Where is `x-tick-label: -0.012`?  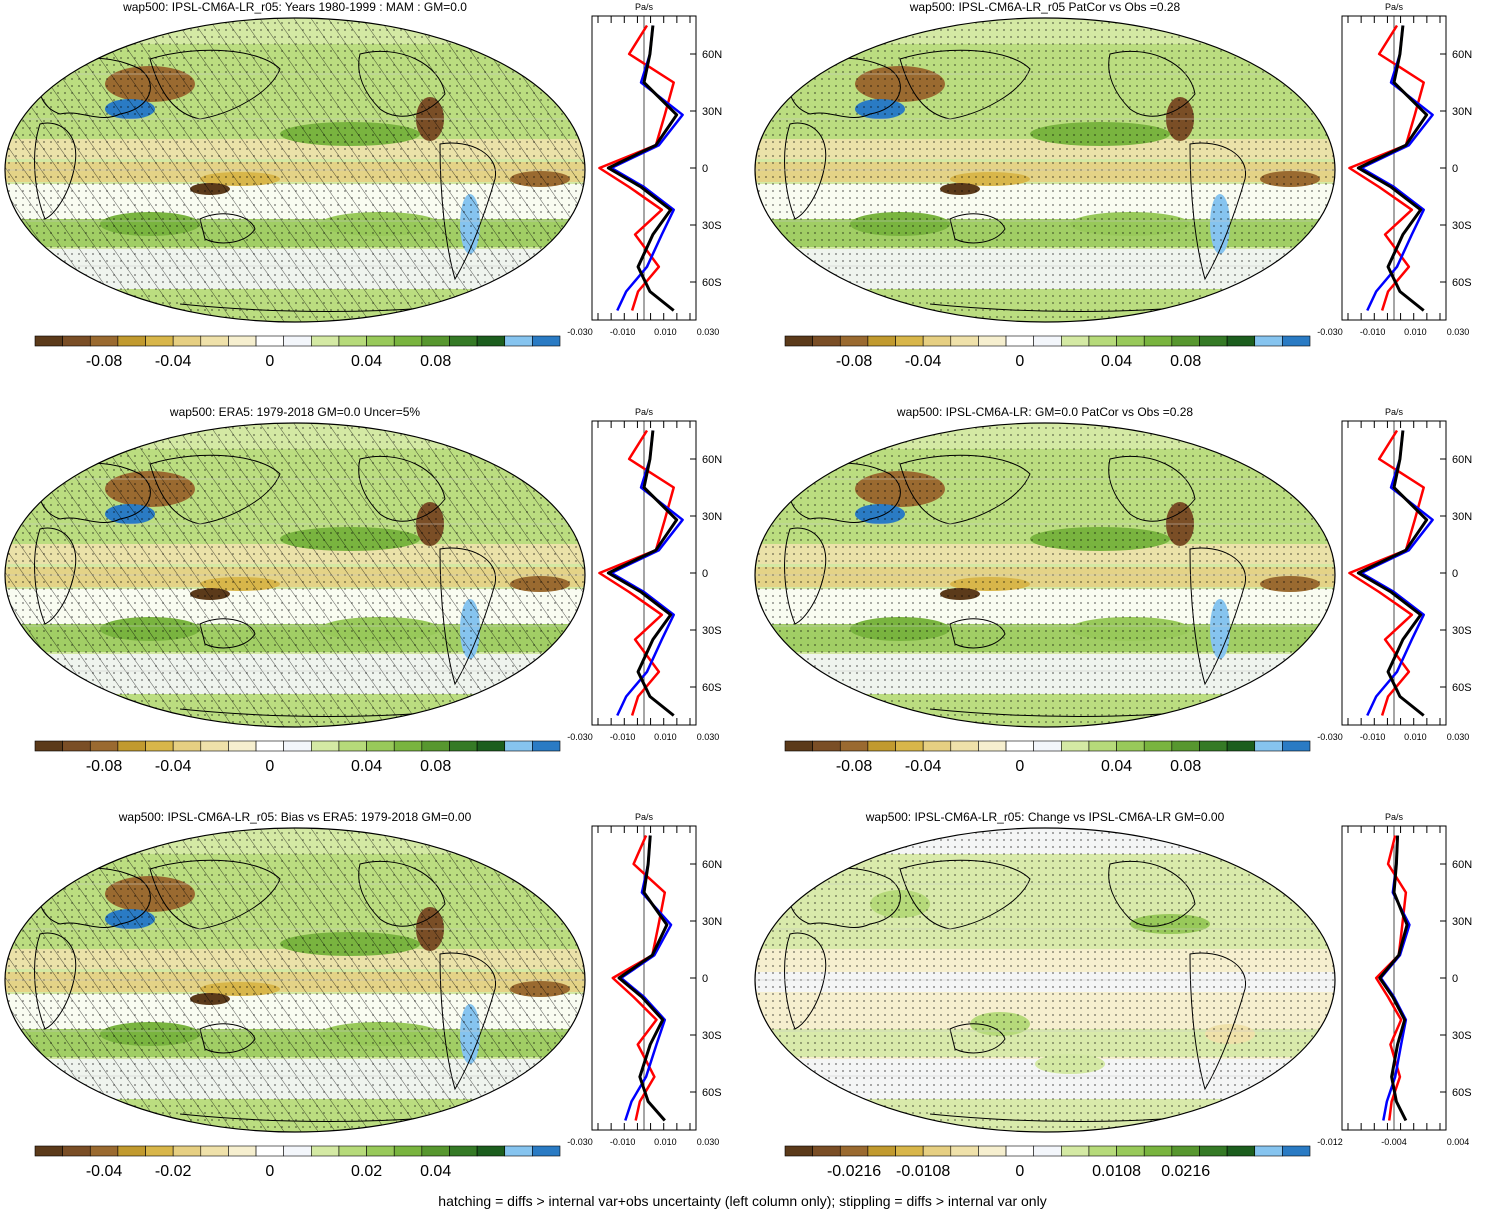 x-tick-label: -0.012 is located at coordinates (1330, 1142).